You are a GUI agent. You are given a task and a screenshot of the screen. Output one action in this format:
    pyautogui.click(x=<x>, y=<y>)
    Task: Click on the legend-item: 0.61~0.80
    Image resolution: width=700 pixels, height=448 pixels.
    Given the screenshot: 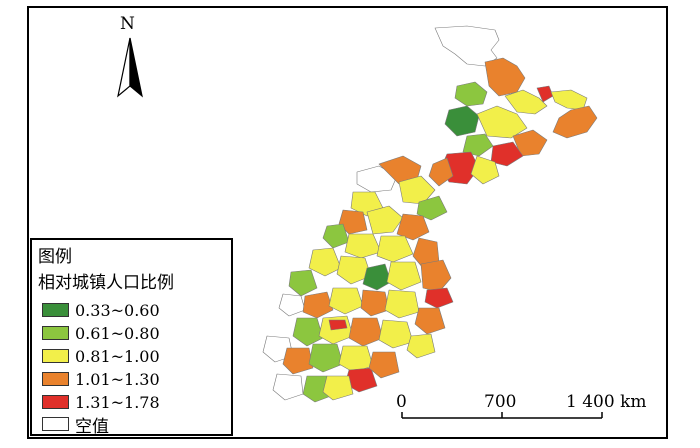 What is the action you would take?
    pyautogui.click(x=101, y=333)
    